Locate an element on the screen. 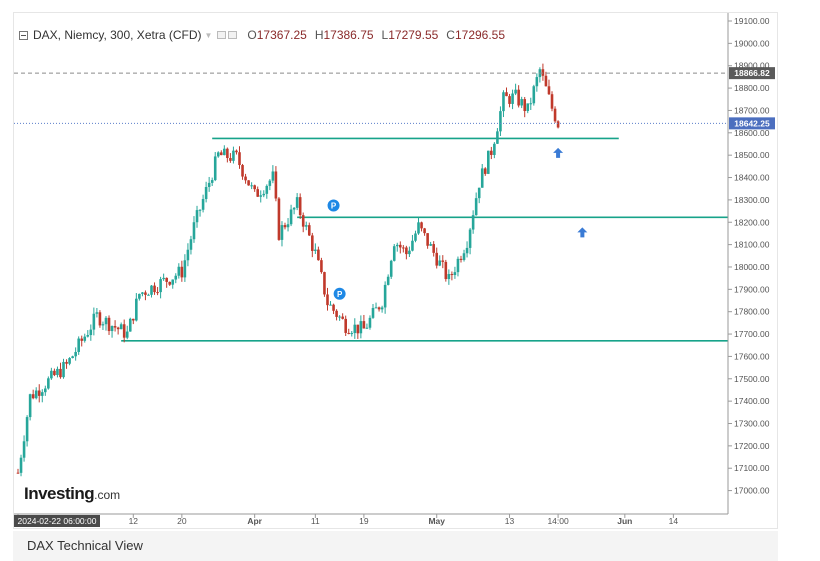 This screenshot has width=820, height=561. y-tick-label: 18800.00 is located at coordinates (752, 88).